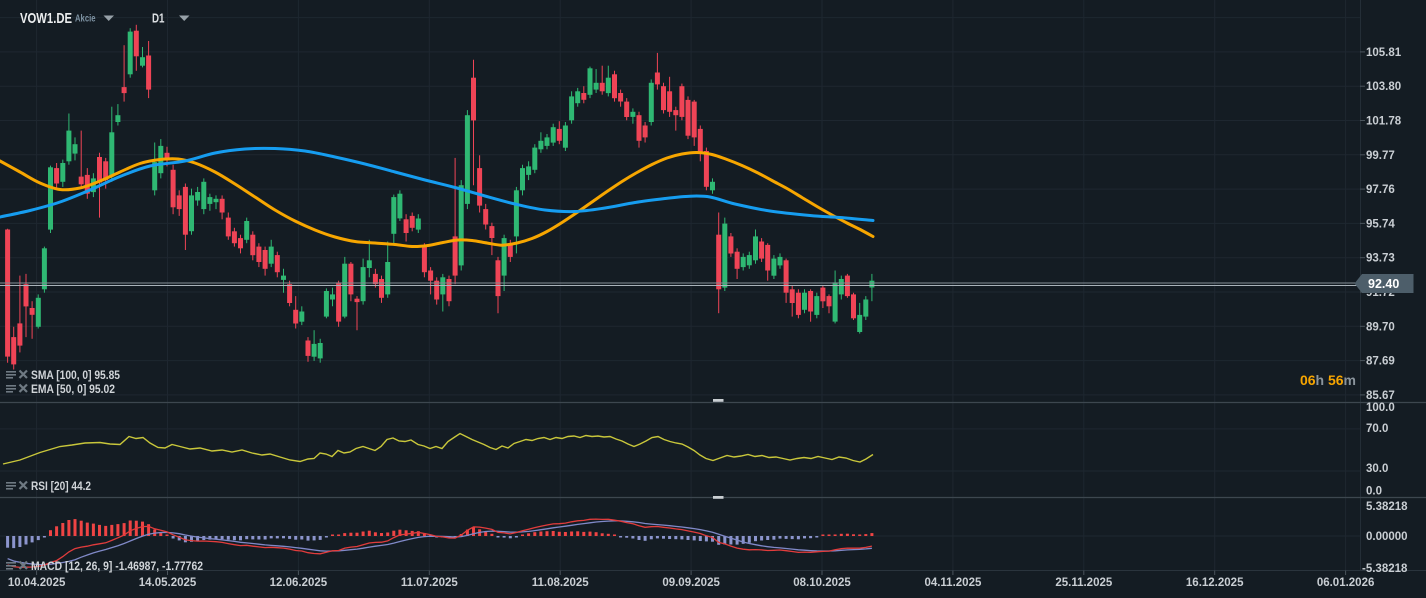  Describe the element at coordinates (1328, 380) in the screenshot. I see `svg-text: 06h 56m` at that location.